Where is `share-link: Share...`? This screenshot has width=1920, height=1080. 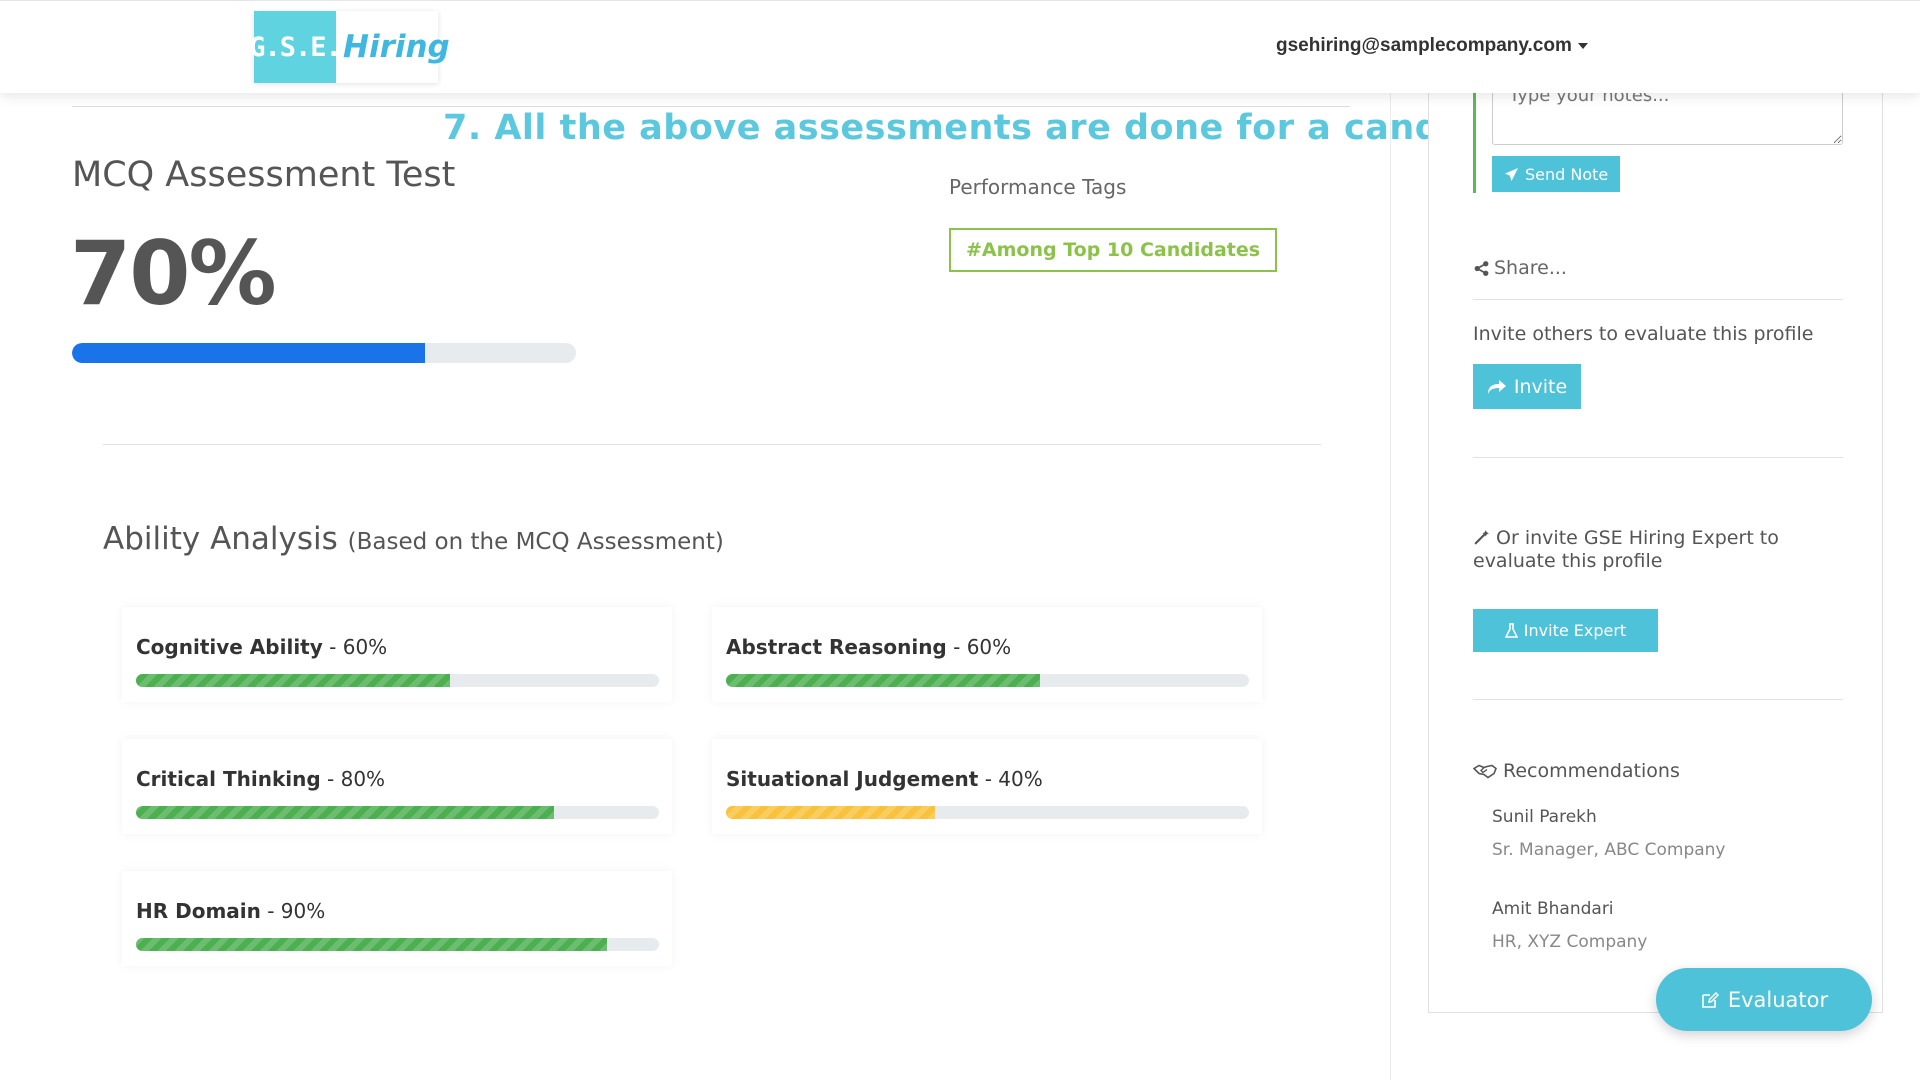
share-link: Share... is located at coordinates (1520, 268).